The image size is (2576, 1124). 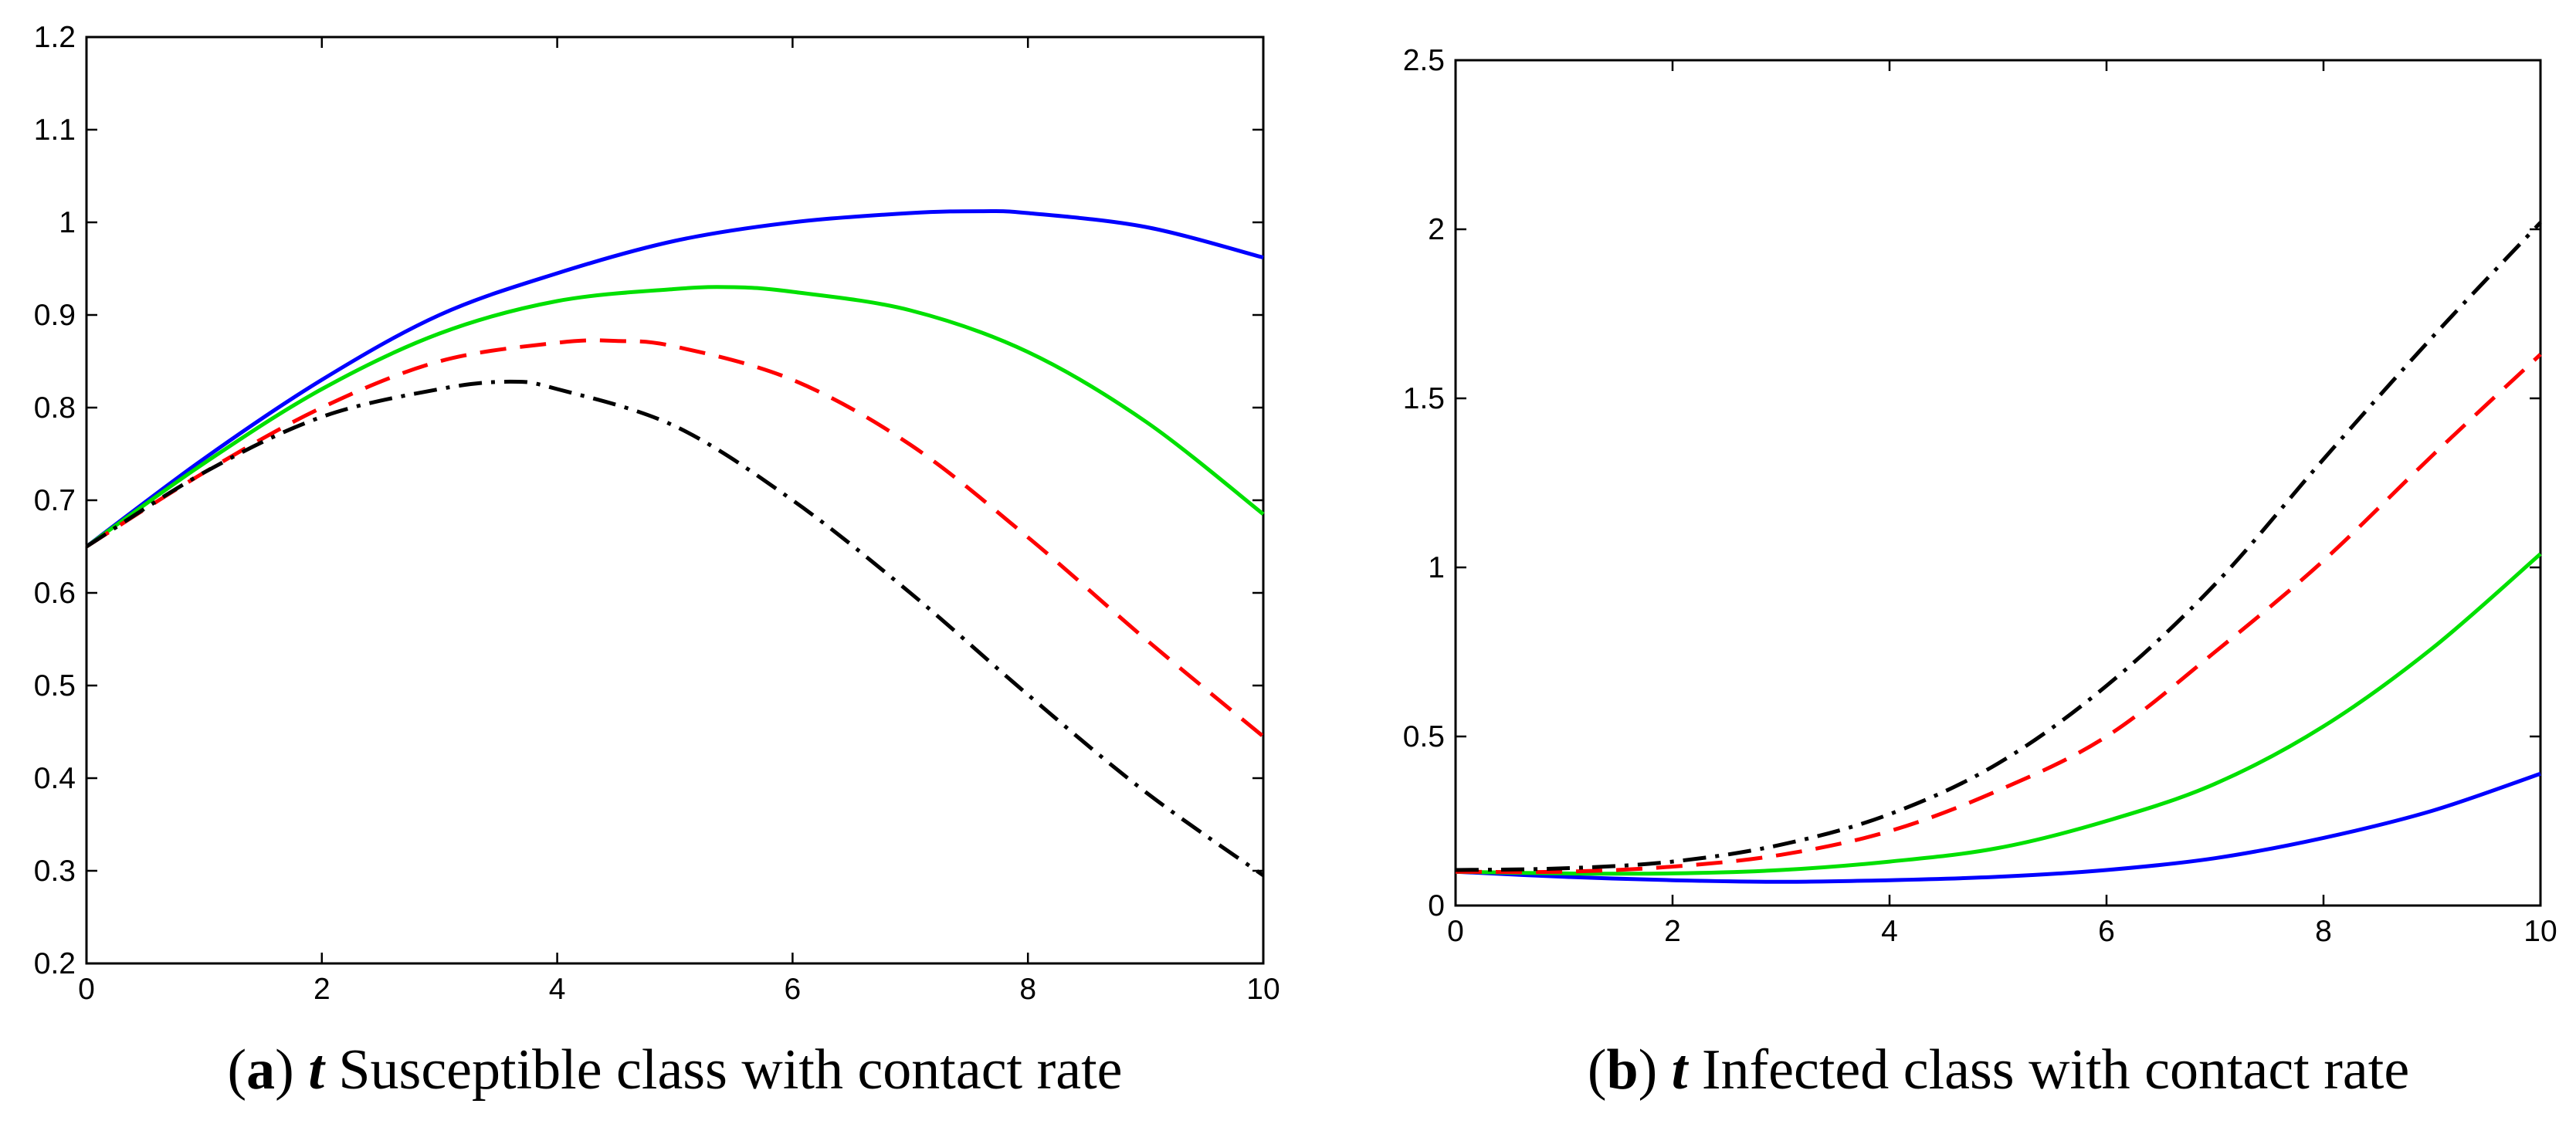 What do you see at coordinates (2540, 931) in the screenshot?
I see `x-tick-label-b-5: 10` at bounding box center [2540, 931].